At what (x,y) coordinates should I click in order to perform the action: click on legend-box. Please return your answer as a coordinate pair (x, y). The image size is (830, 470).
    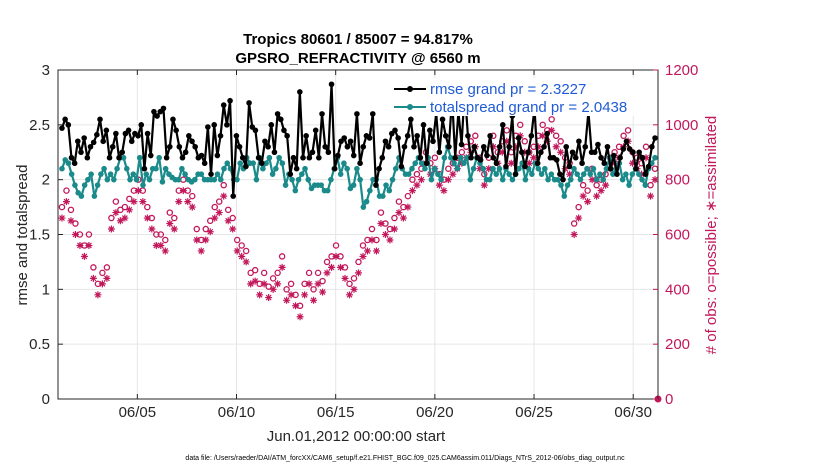
    Looking at the image, I should click on (519, 97).